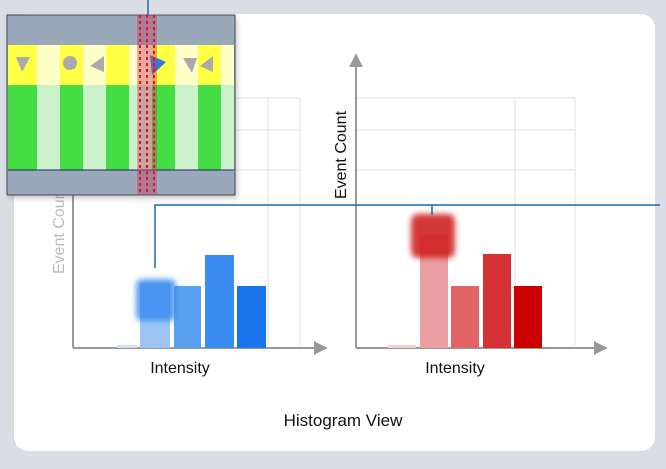 The image size is (666, 469). Describe the element at coordinates (121, 106) in the screenshot. I see `inset-view` at that location.